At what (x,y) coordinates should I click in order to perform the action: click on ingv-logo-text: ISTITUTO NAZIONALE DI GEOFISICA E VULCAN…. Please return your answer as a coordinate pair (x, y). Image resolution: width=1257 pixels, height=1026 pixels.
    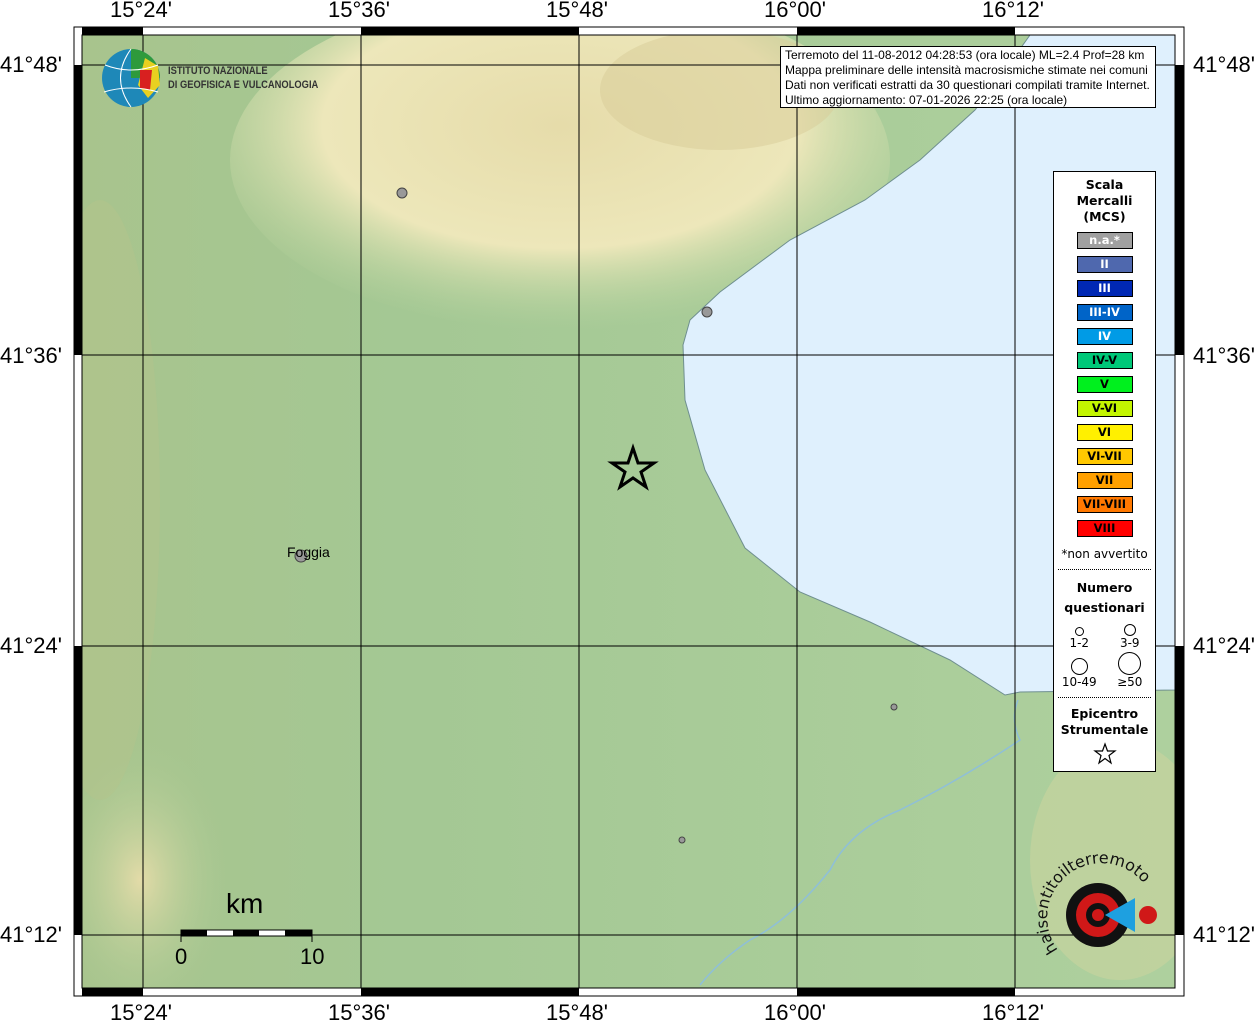
    Looking at the image, I should click on (243, 78).